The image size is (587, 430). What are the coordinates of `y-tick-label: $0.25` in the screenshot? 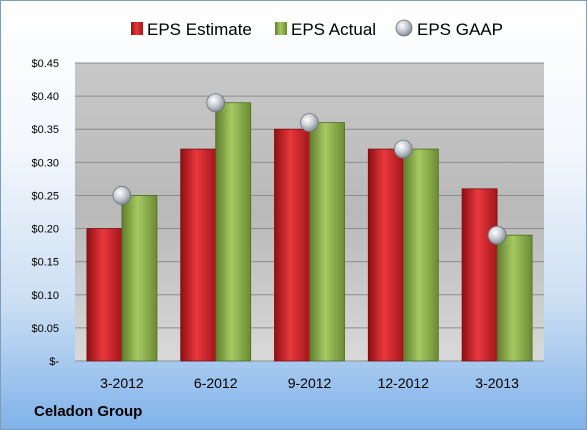 It's located at (45, 196).